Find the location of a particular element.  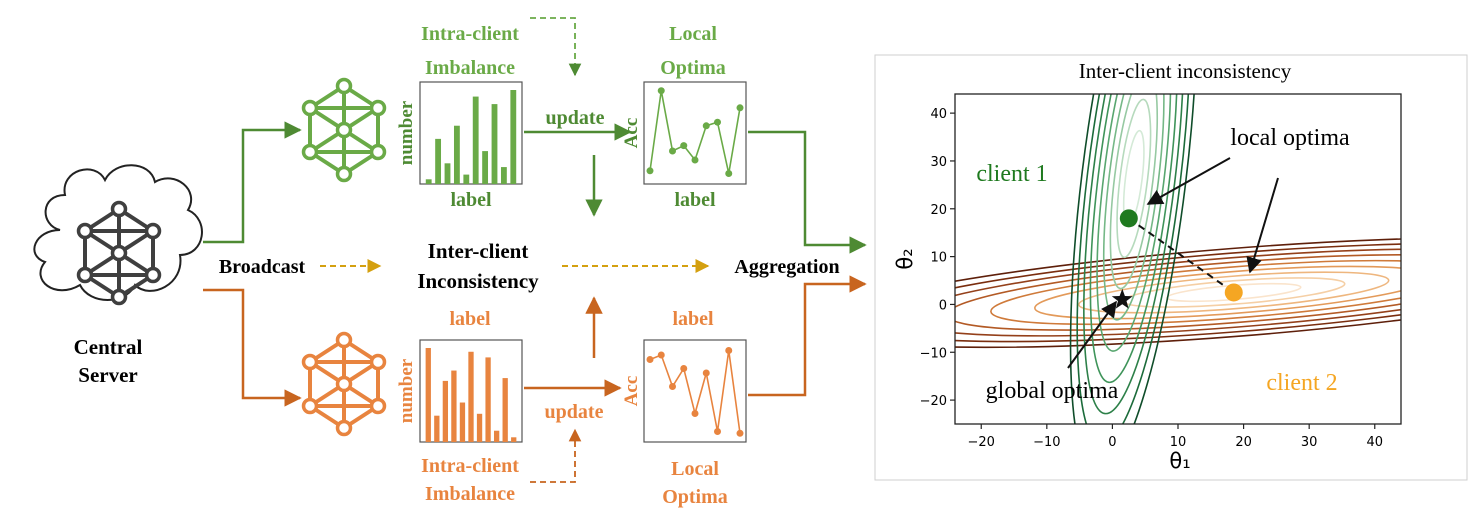

bottom-hist-ylabel: number is located at coordinates (406, 390).